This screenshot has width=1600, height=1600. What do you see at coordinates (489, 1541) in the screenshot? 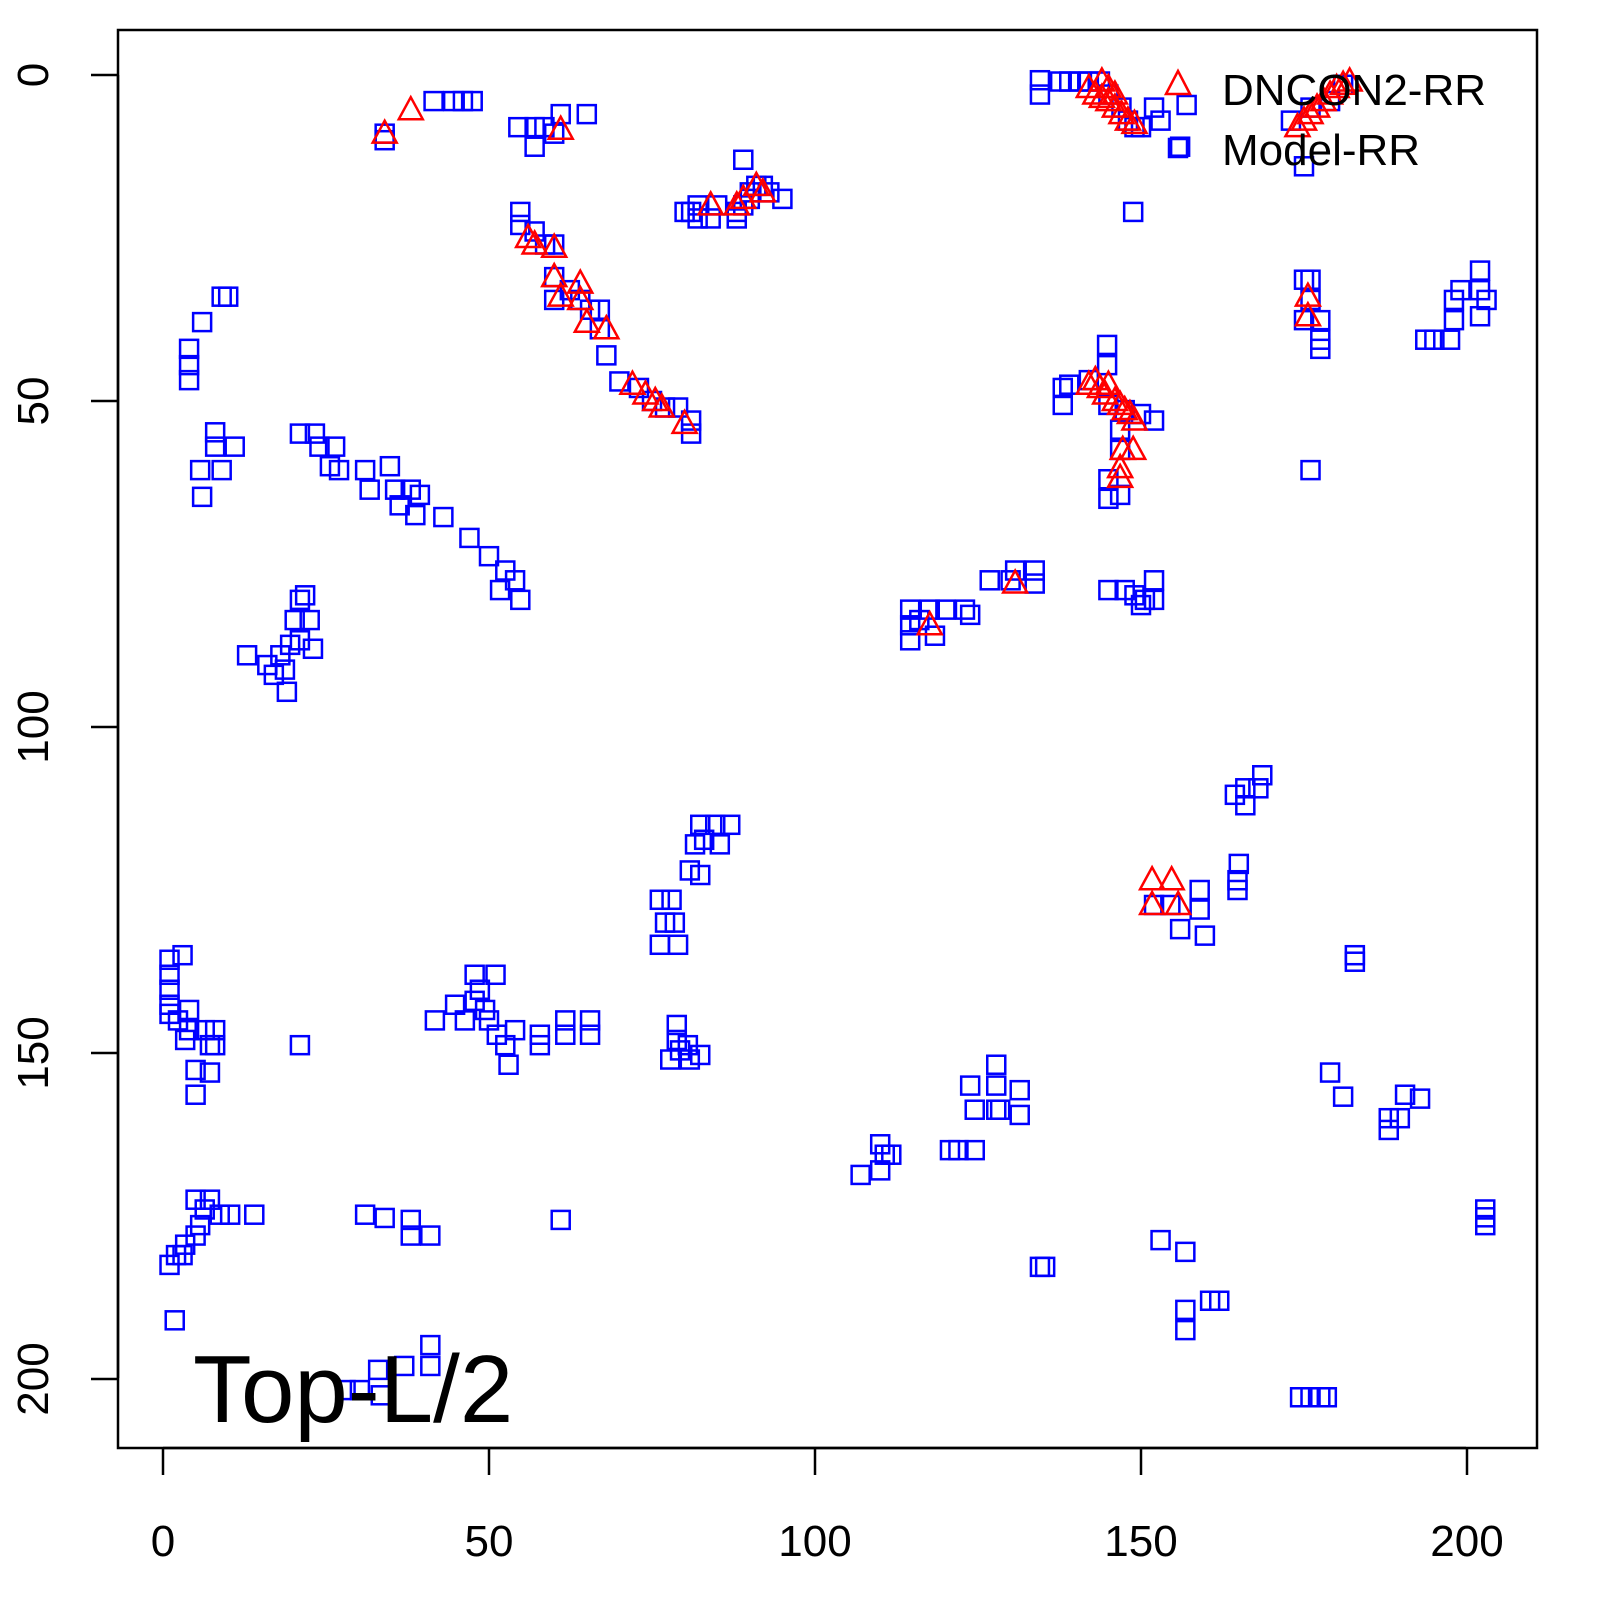
I see `x-tick-label: 50` at bounding box center [489, 1541].